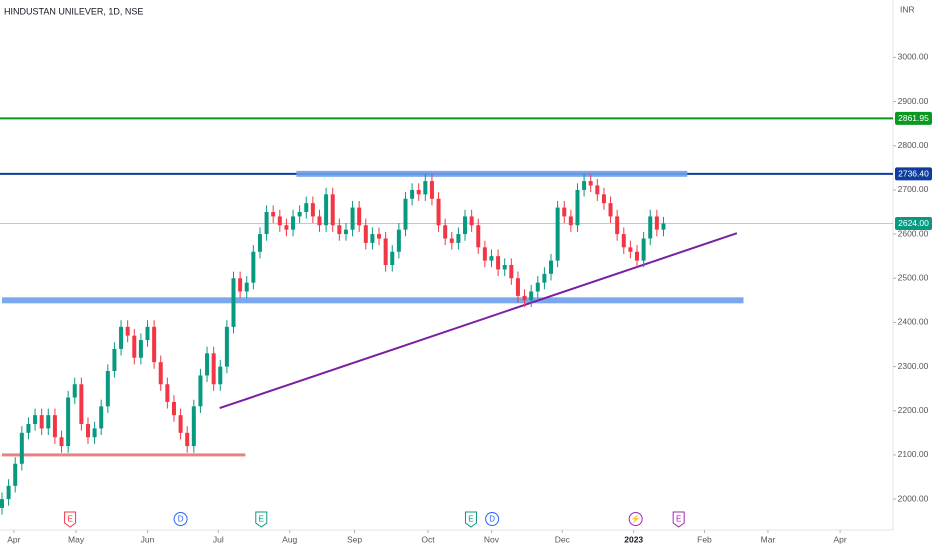 This screenshot has height=550, width=932. I want to click on y-tick-label: 2500.00, so click(913, 278).